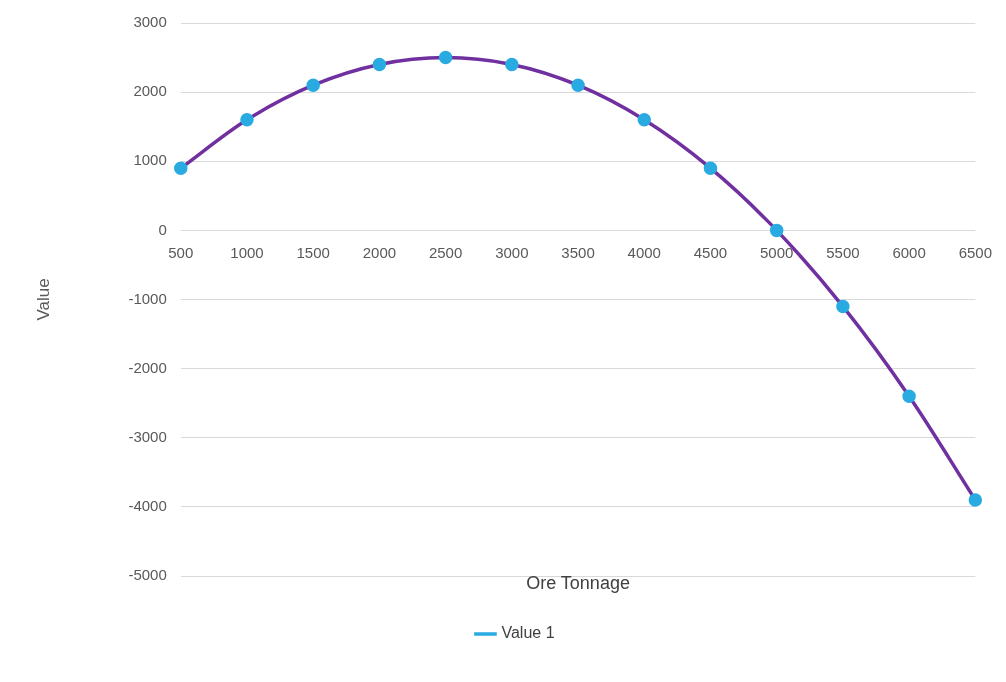 The height and width of the screenshot is (682, 1006). I want to click on x-tick-label: 1000, so click(247, 252).